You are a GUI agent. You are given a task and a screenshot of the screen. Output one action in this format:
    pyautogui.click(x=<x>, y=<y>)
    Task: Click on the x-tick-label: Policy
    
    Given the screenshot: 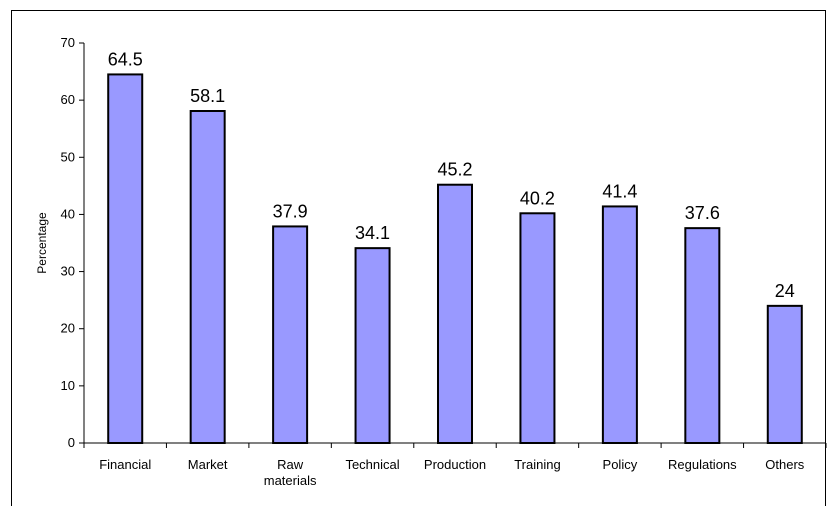 What is the action you would take?
    pyautogui.click(x=620, y=464)
    